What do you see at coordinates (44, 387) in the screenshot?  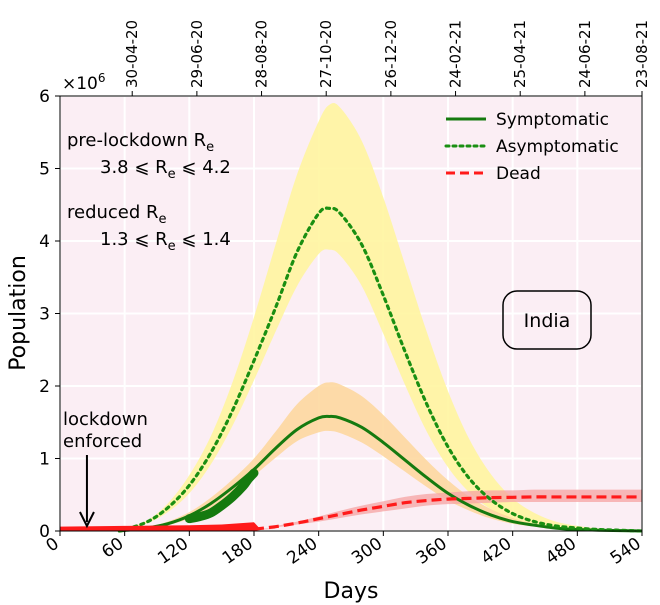 I see `y-tick-label: 2` at bounding box center [44, 387].